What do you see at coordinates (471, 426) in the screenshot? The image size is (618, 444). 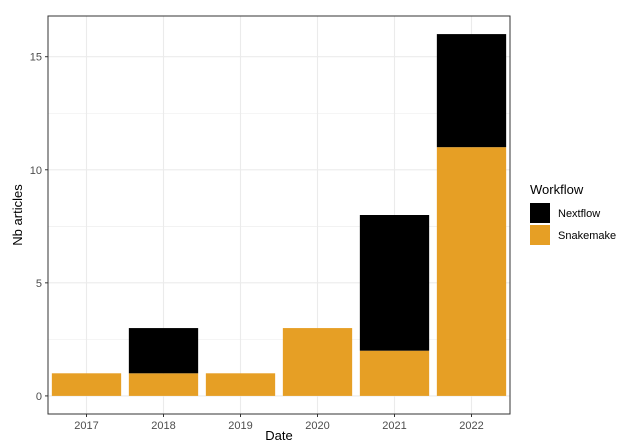 I see `x-tick-label: 2022` at bounding box center [471, 426].